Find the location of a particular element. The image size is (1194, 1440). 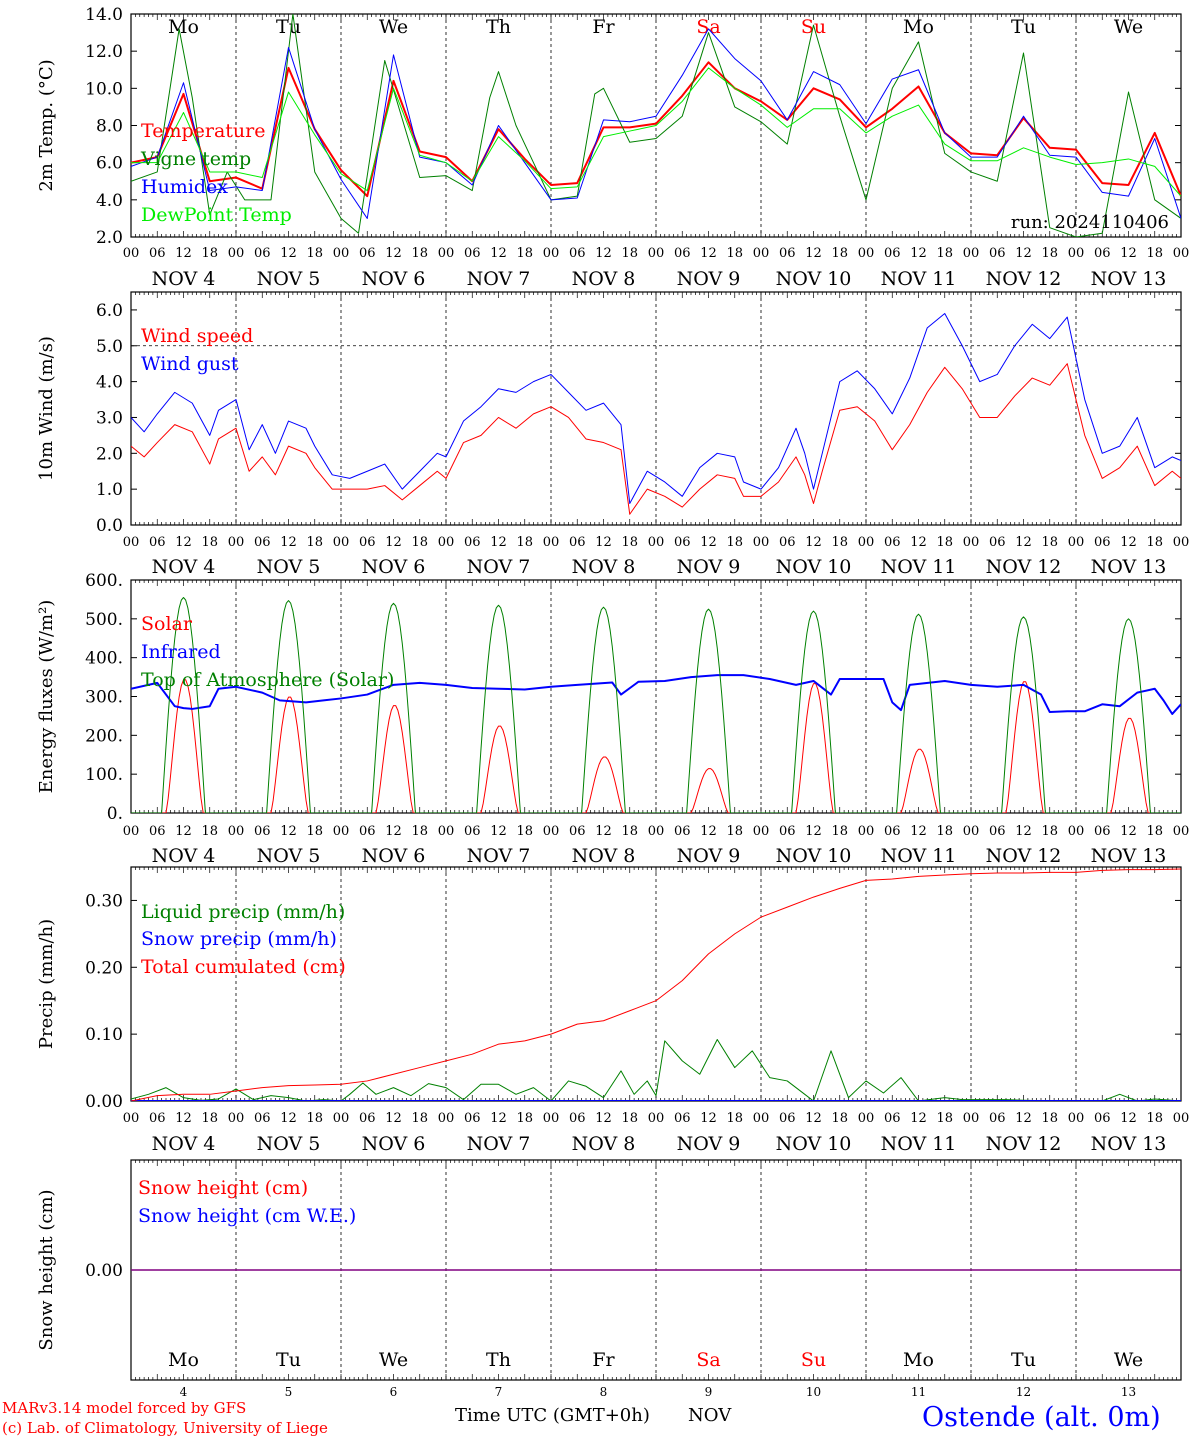

y-tick-label: 6.0 is located at coordinates (109, 164).